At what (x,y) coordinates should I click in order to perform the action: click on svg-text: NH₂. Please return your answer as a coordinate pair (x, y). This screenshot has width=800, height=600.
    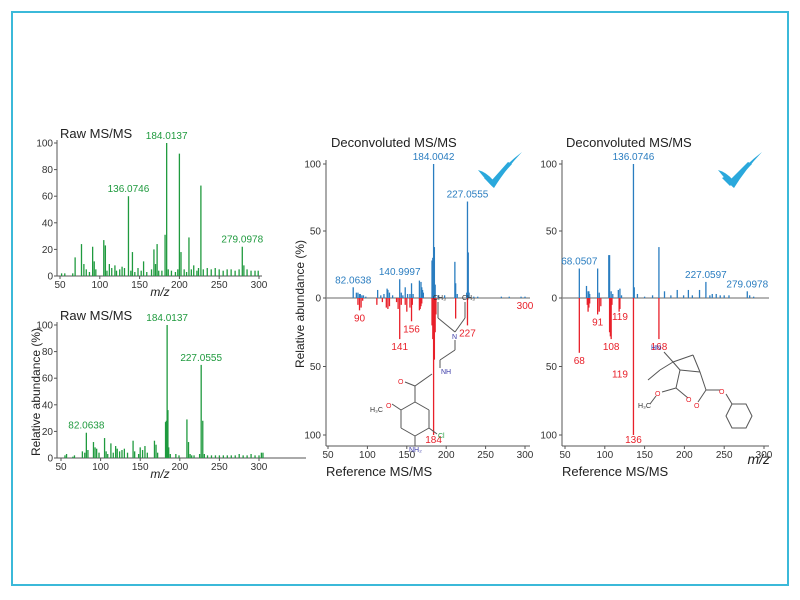
    Looking at the image, I should click on (415, 450).